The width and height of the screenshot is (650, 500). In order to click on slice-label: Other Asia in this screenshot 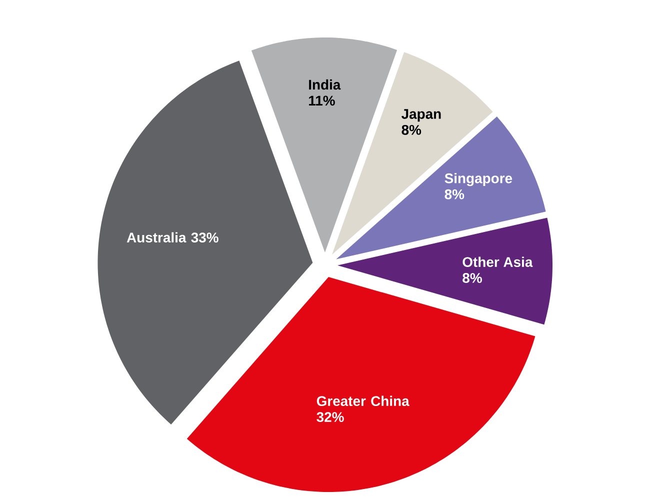, I will do `click(497, 261)`.